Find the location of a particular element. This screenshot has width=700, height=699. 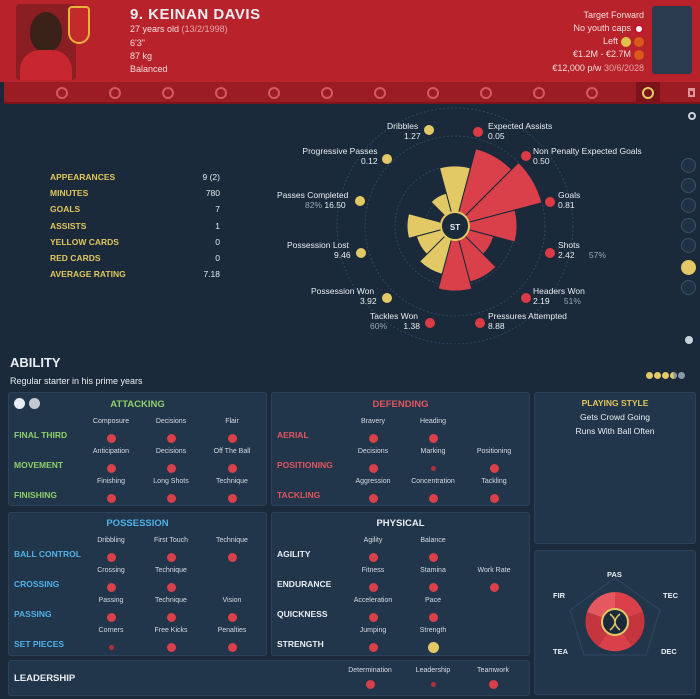

player-icon is located at coordinates (34, 403).